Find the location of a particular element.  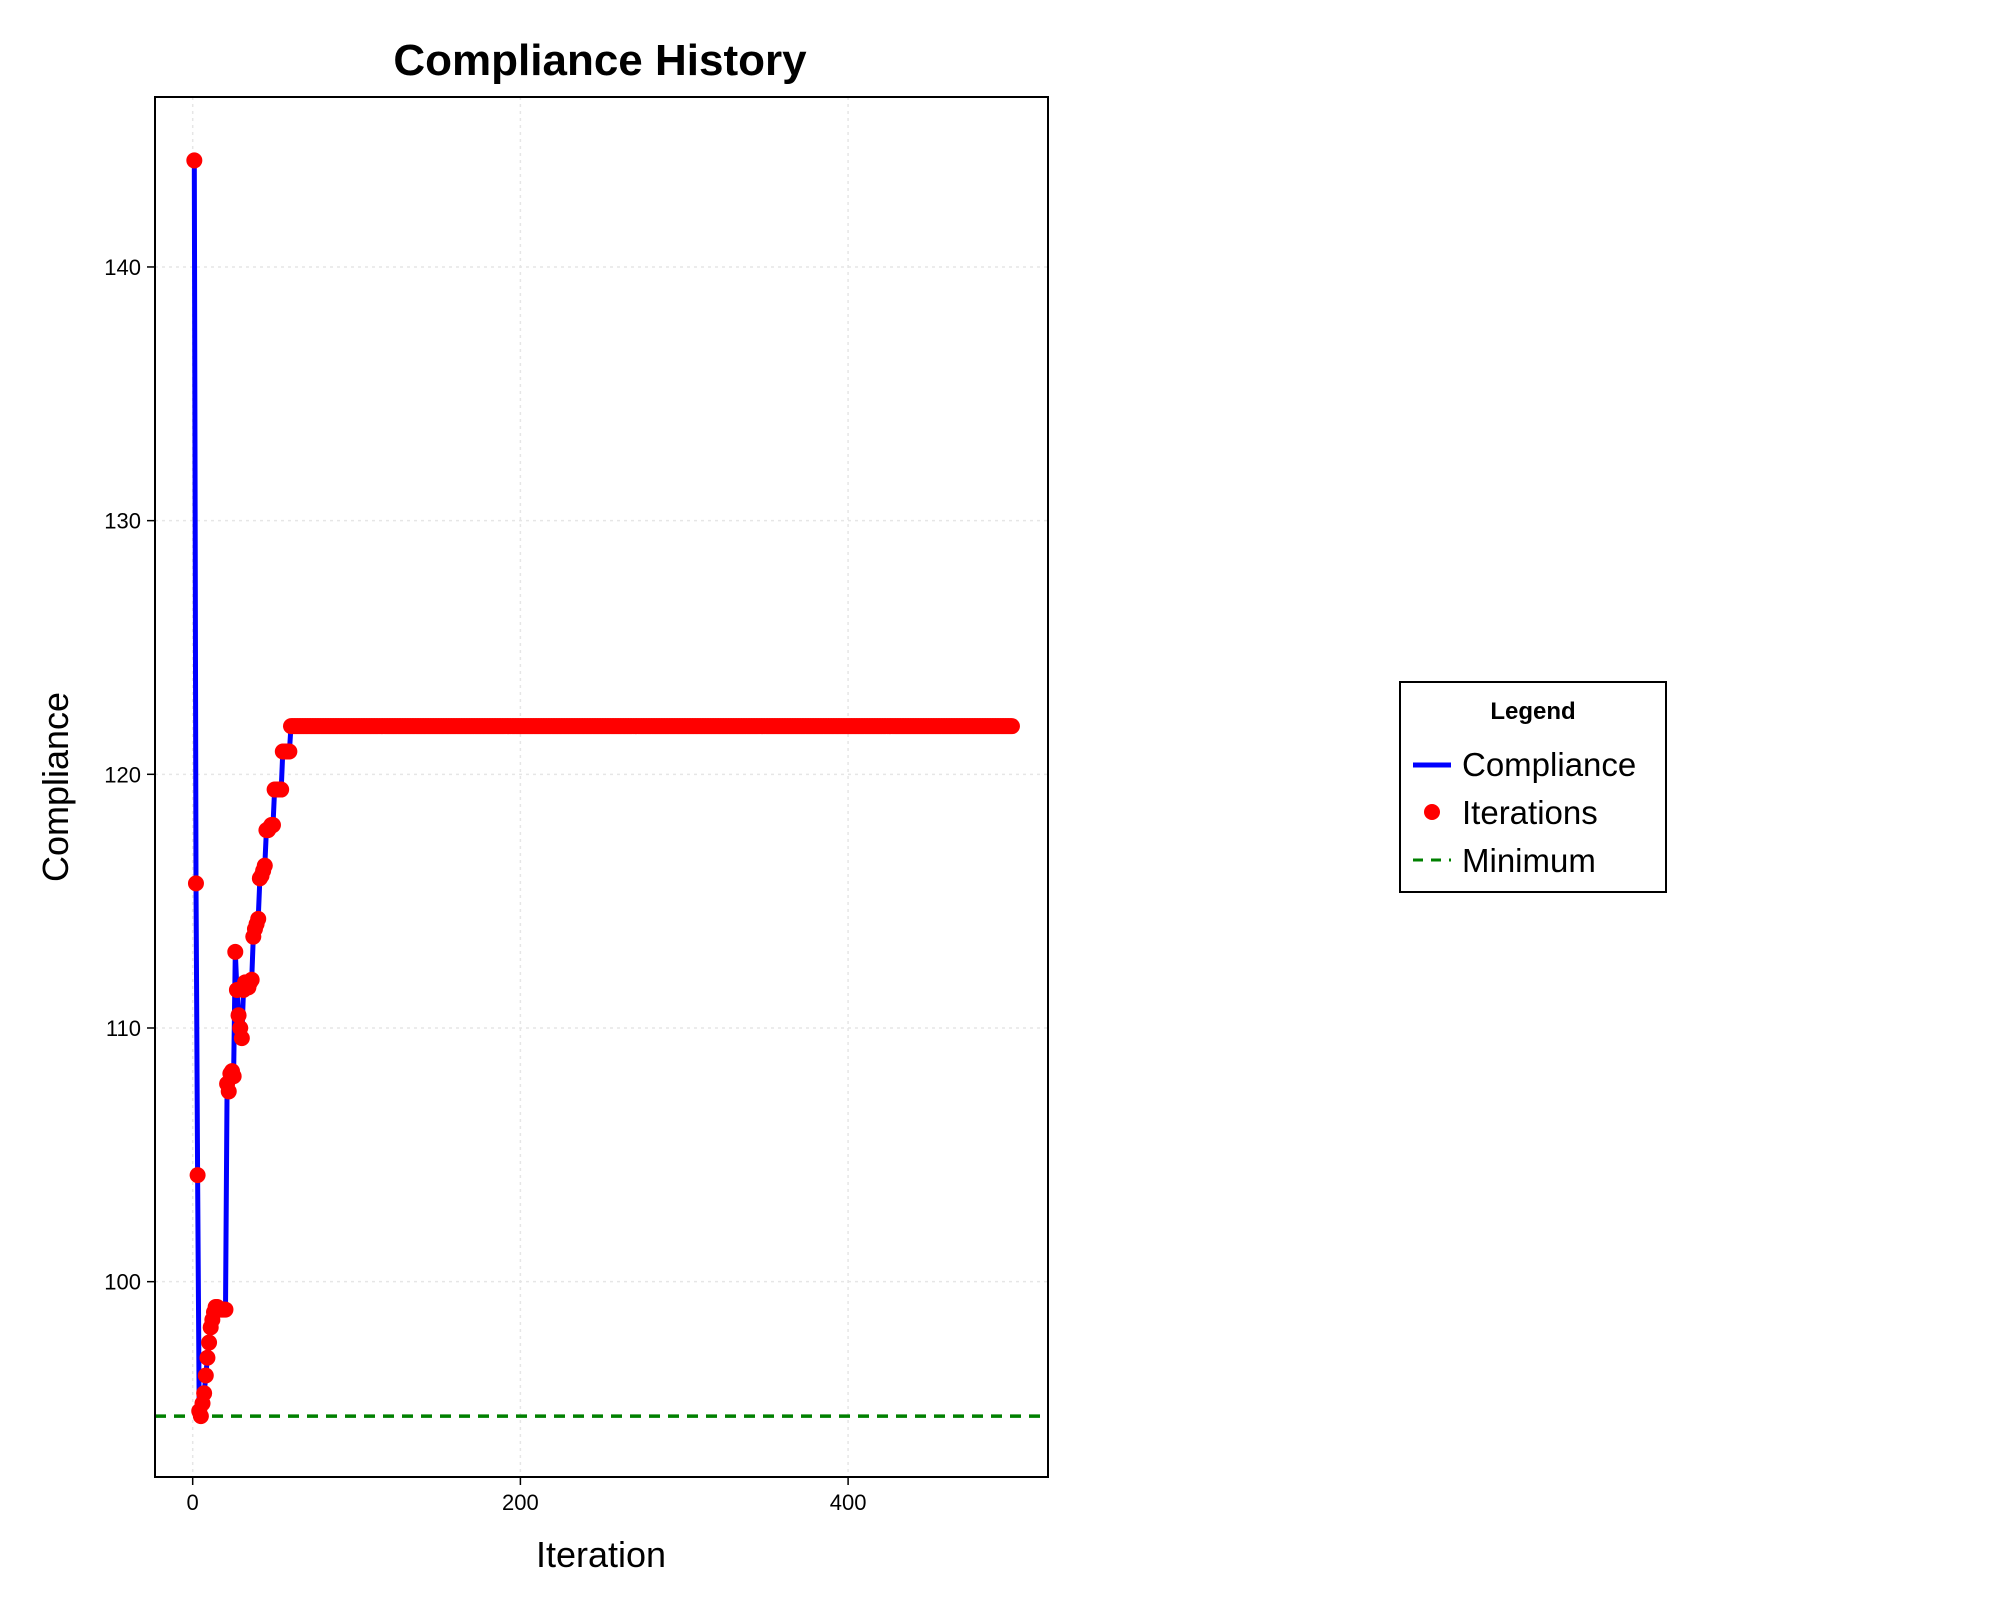

x-tick-label: 0 is located at coordinates (193, 1502).